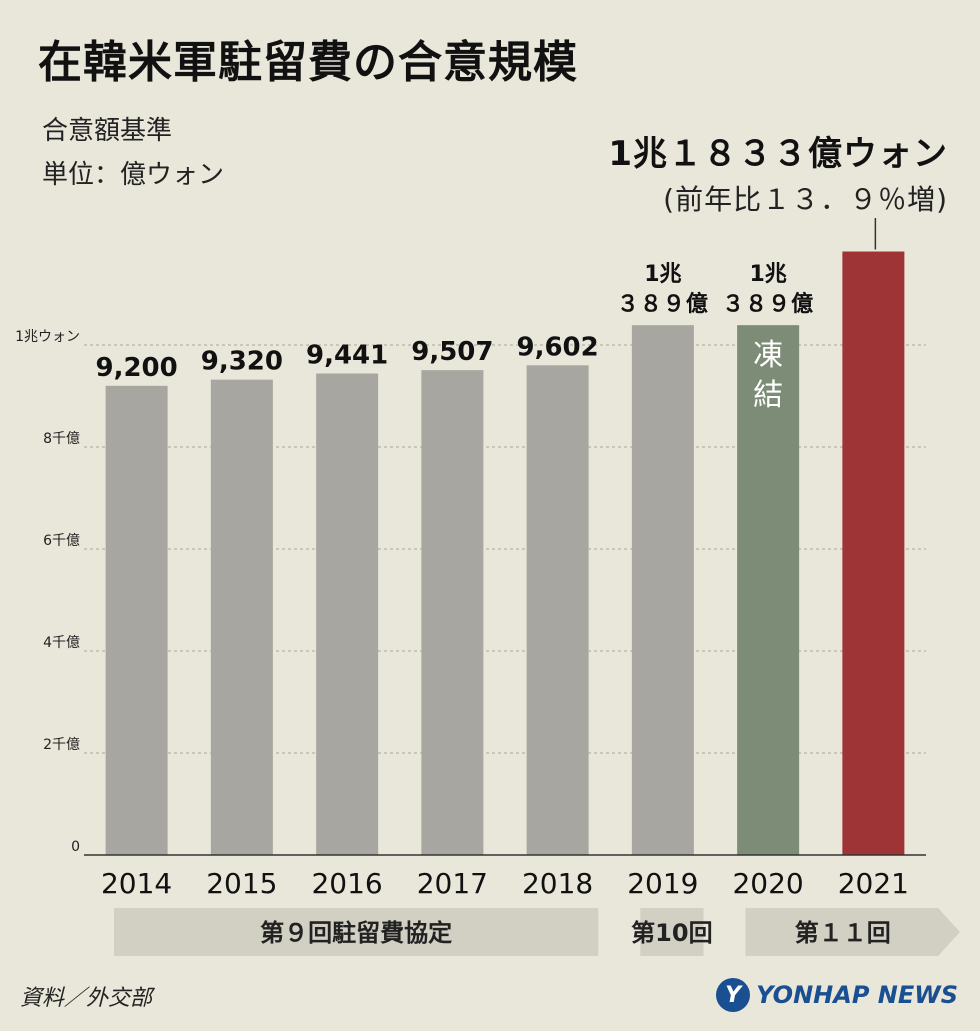 The width and height of the screenshot is (980, 1031). What do you see at coordinates (347, 614) in the screenshot?
I see `bar-2016` at bounding box center [347, 614].